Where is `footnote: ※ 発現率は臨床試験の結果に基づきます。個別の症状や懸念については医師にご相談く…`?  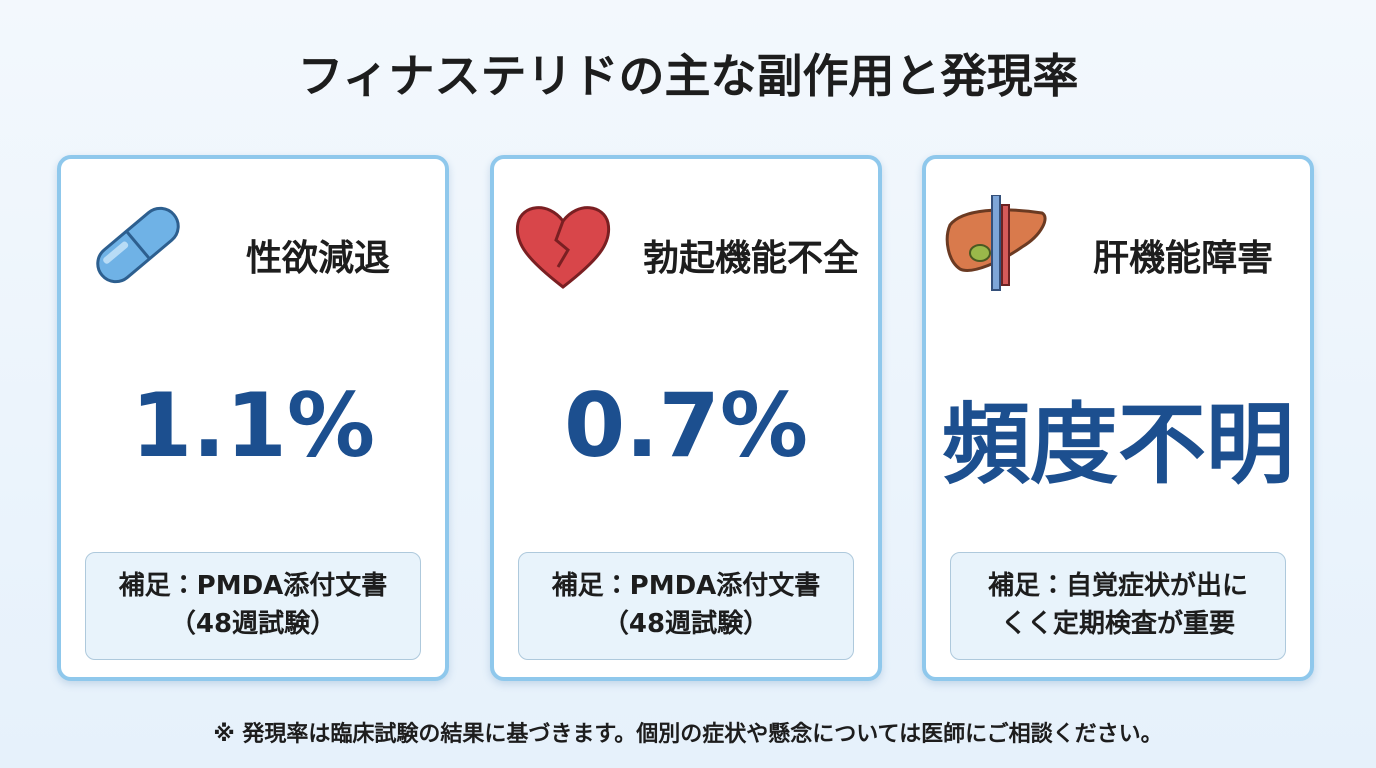 footnote: ※ 発現率は臨床試験の結果に基づきます。個別の症状や懸念については医師にご相談く… is located at coordinates (688, 734).